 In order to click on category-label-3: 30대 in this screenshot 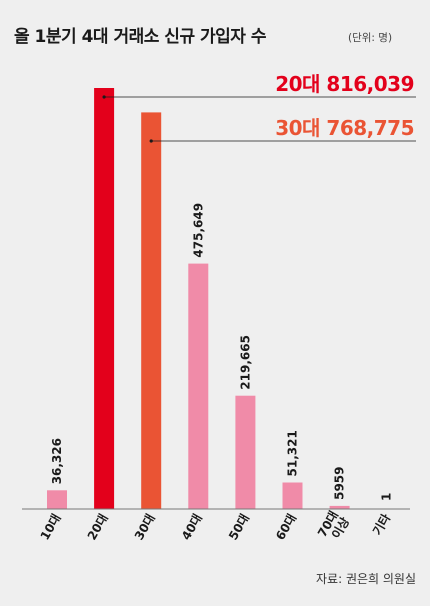, I will do `click(145, 527)`.